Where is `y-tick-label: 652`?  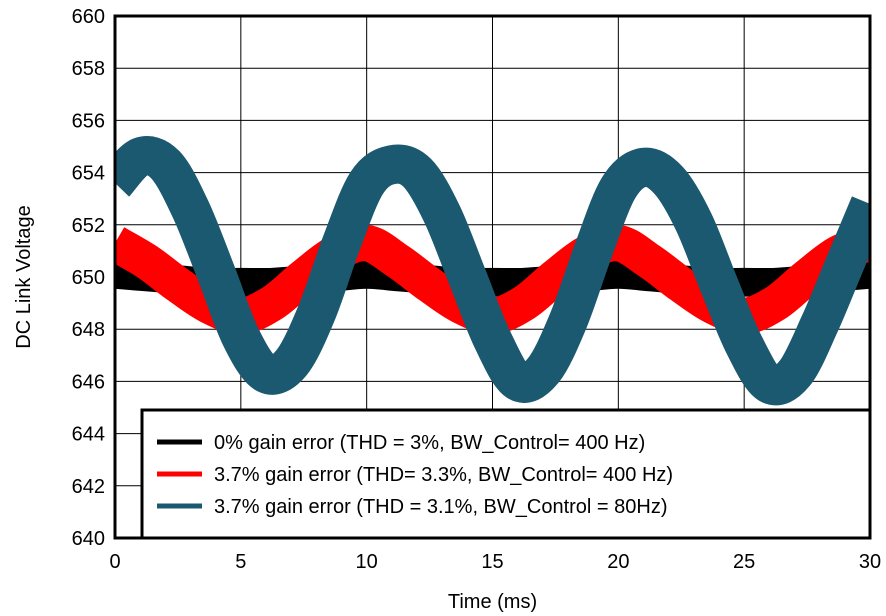 y-tick-label: 652 is located at coordinates (88, 226).